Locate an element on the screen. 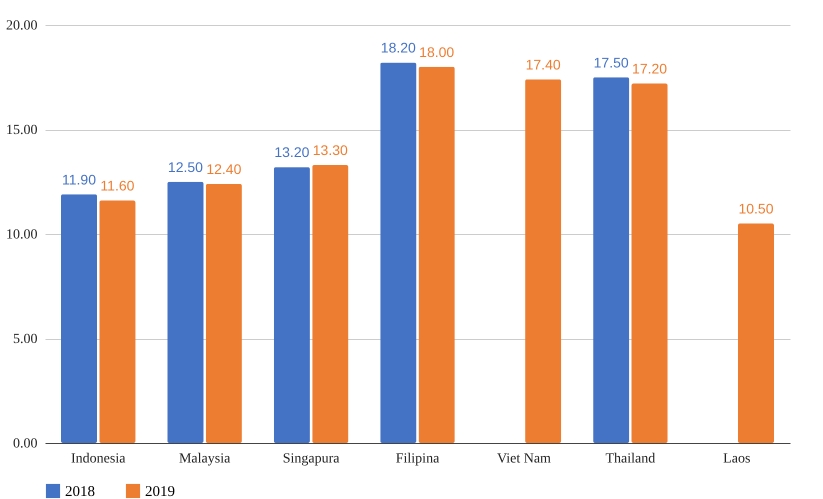  data-label: 17.40 is located at coordinates (543, 64).